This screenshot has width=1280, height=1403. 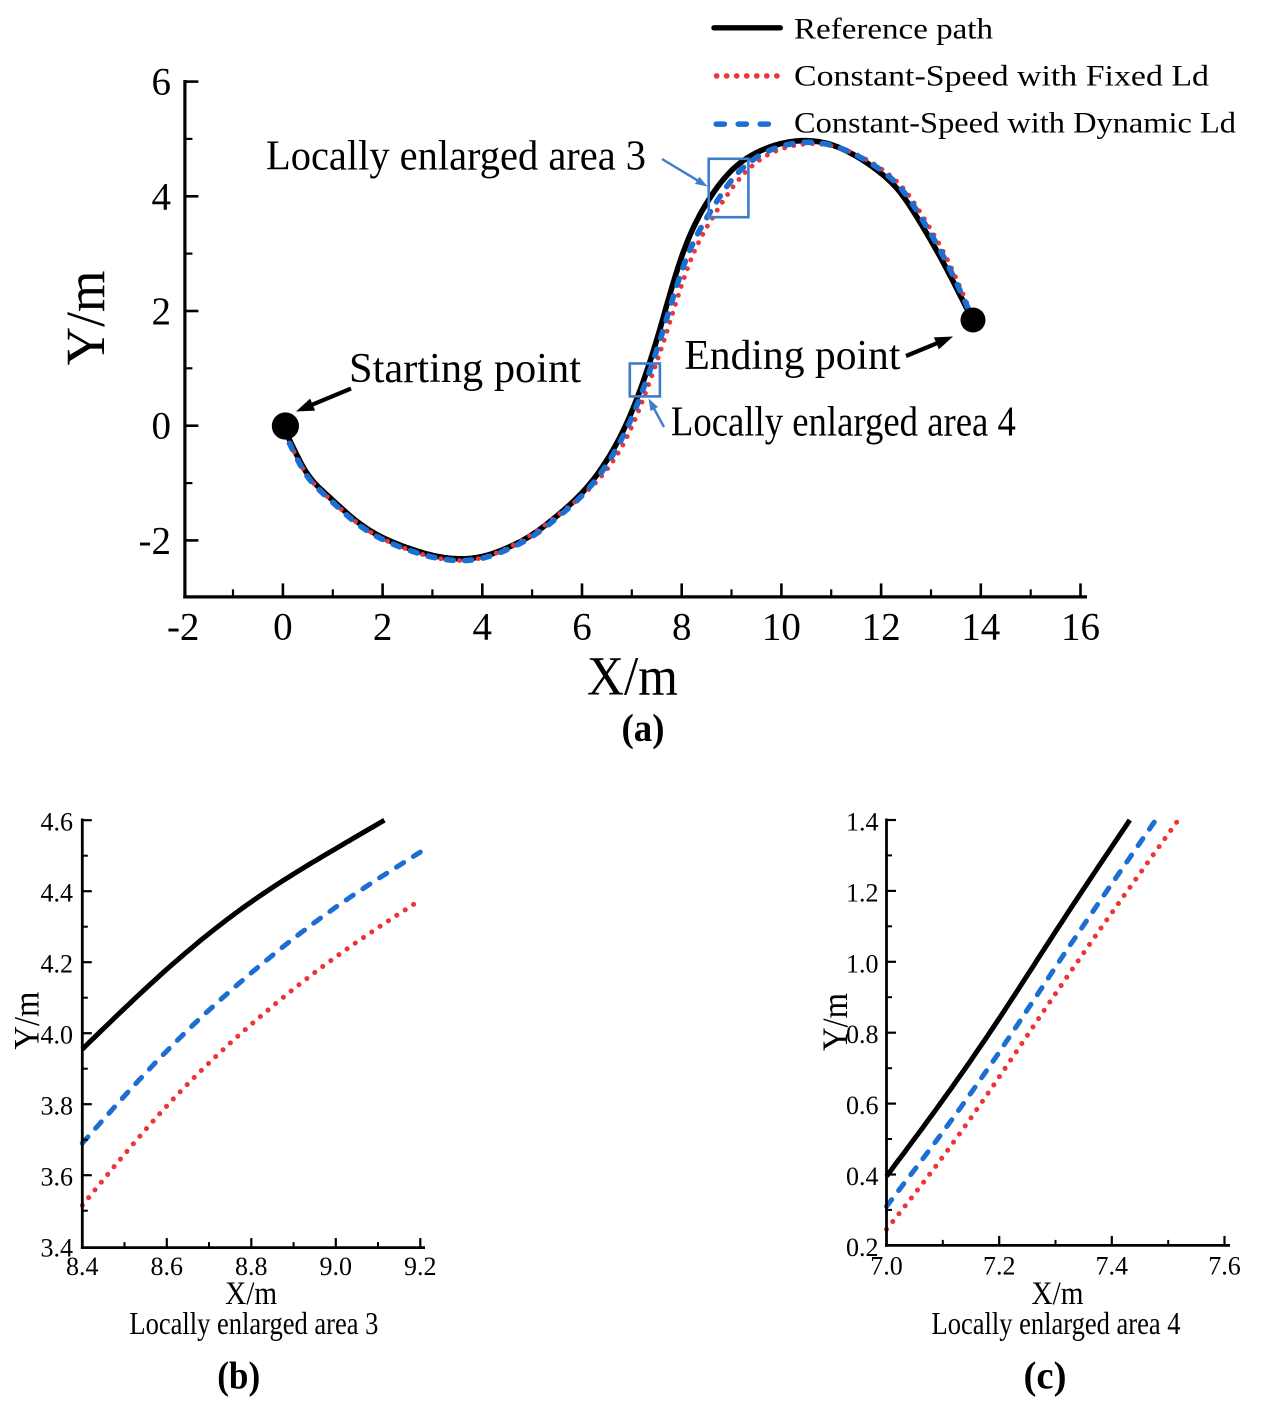 I want to click on svg-text: 4.0, so click(x=57, y=1035).